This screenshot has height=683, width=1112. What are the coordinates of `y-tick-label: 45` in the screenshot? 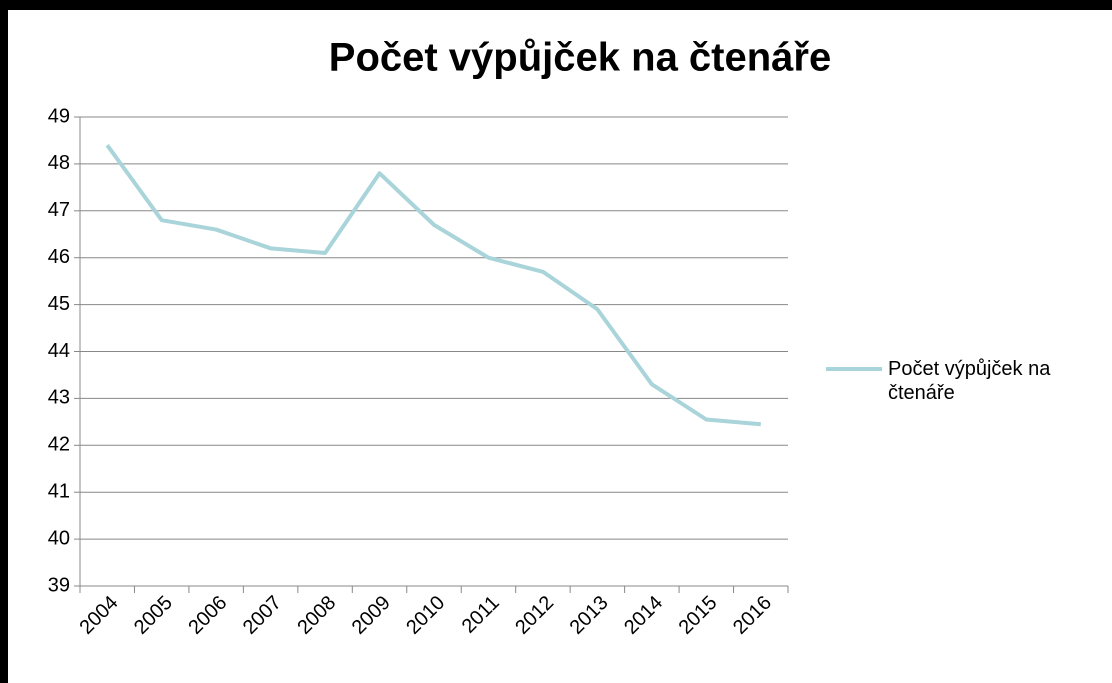 It's located at (59, 304).